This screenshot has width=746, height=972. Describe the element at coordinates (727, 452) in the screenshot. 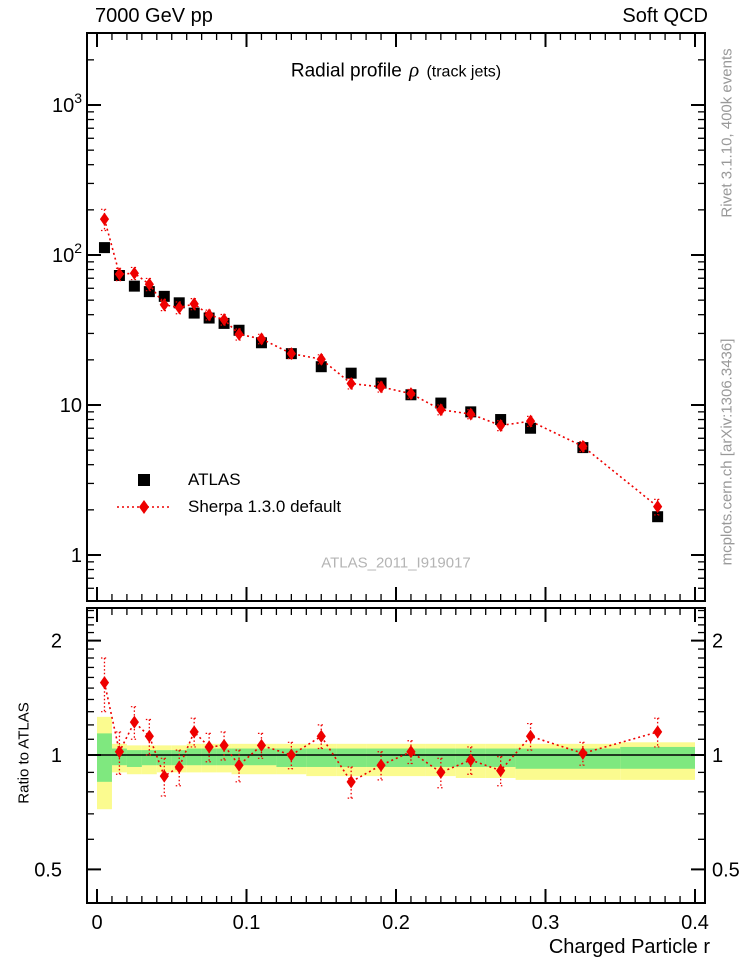

I see `mcplots-arxiv-note: mcplots.cern.ch [arXiv:1306.3436]` at that location.